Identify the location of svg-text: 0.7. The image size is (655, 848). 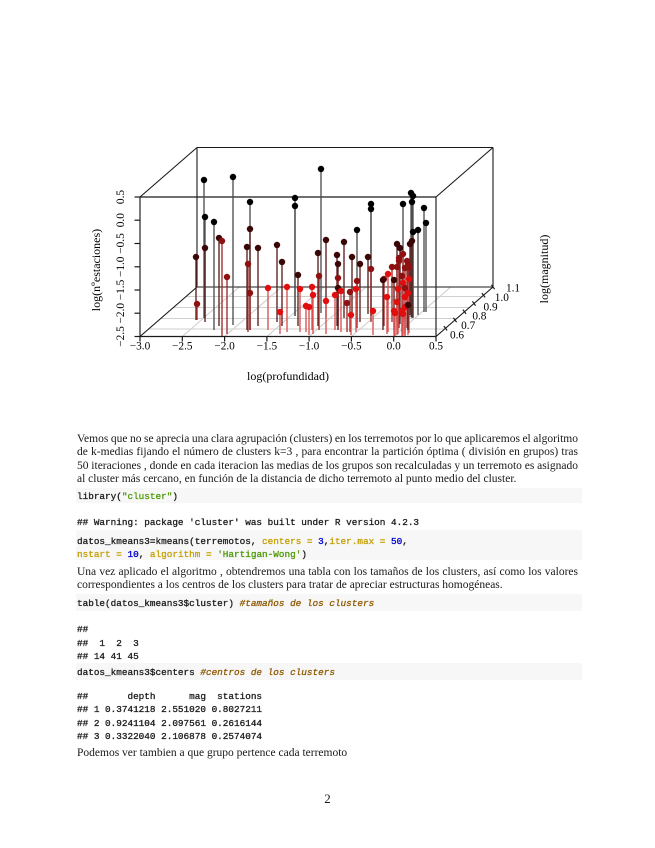
(468, 326).